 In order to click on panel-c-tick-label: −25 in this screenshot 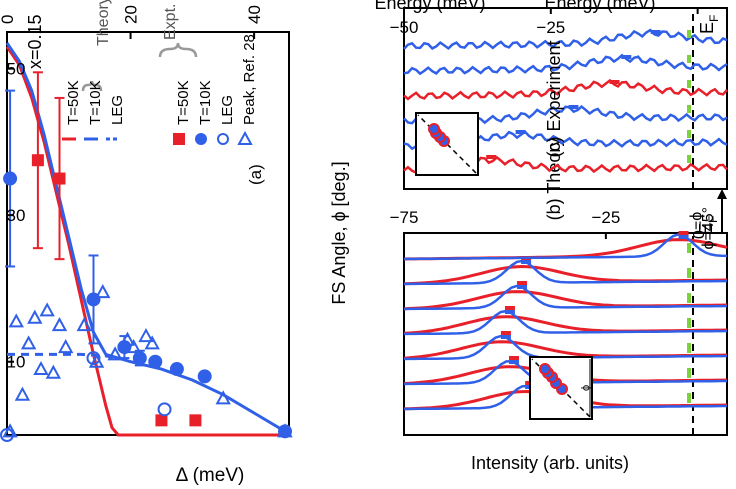, I will do `click(550, 27)`.